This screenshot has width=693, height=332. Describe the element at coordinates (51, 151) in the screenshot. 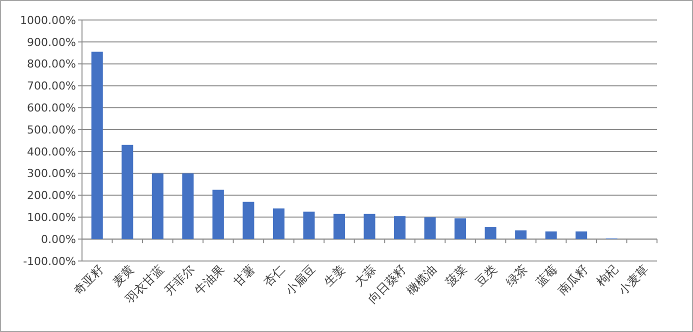

I see `y-tick-label: 400.00%` at that location.